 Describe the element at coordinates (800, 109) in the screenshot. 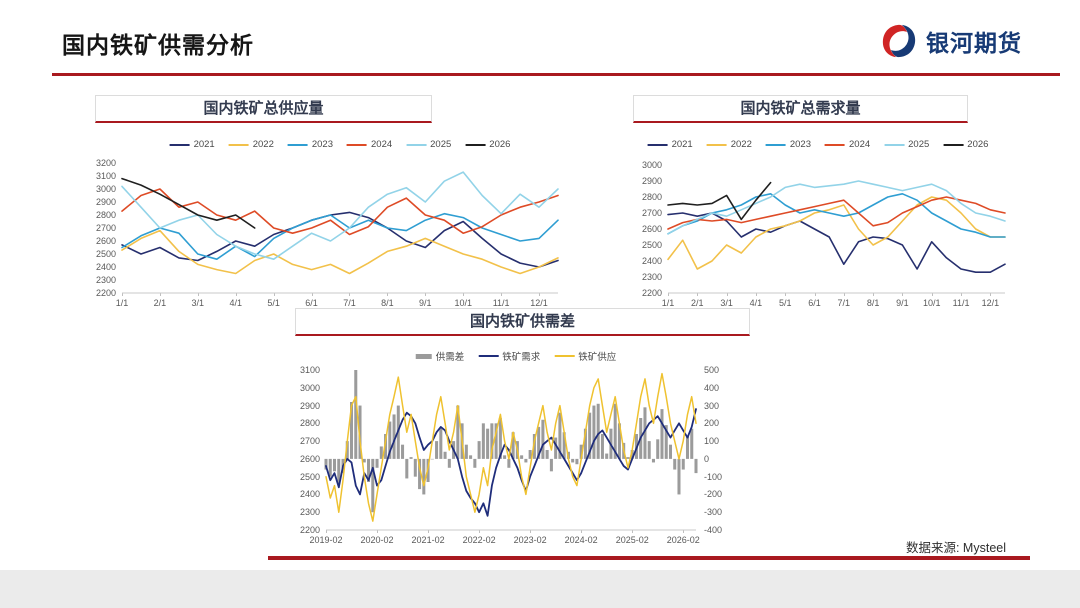

I see `chart-title-demand: 国内铁矿总需求量` at that location.